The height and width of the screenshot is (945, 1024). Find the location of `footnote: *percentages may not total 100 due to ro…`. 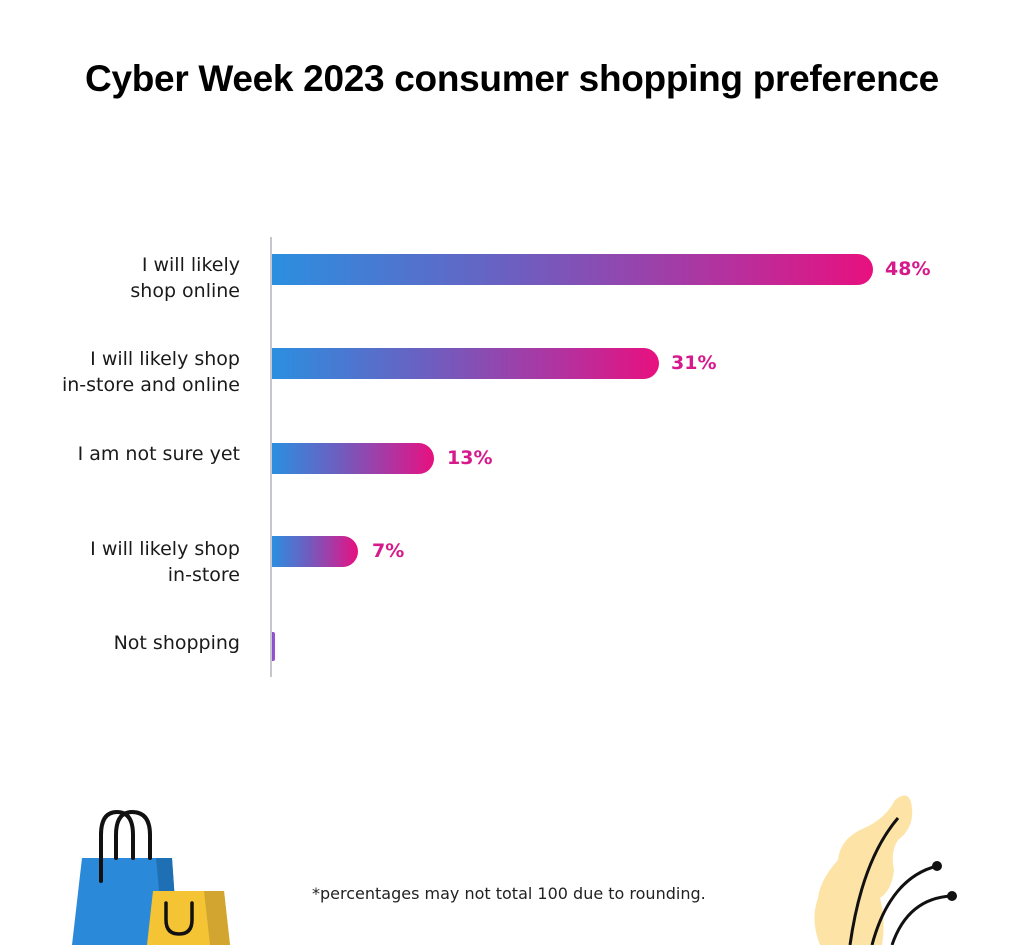

footnote: *percentages may not total 100 due to ro… is located at coordinates (509, 893).